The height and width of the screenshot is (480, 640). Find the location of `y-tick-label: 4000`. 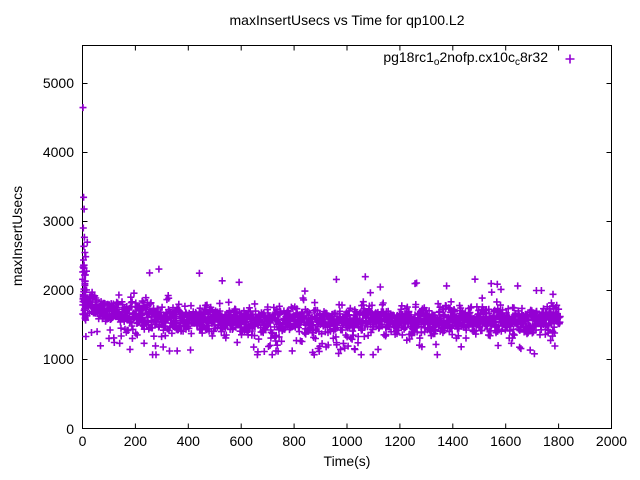

y-tick-label: 4000 is located at coordinates (58, 152).